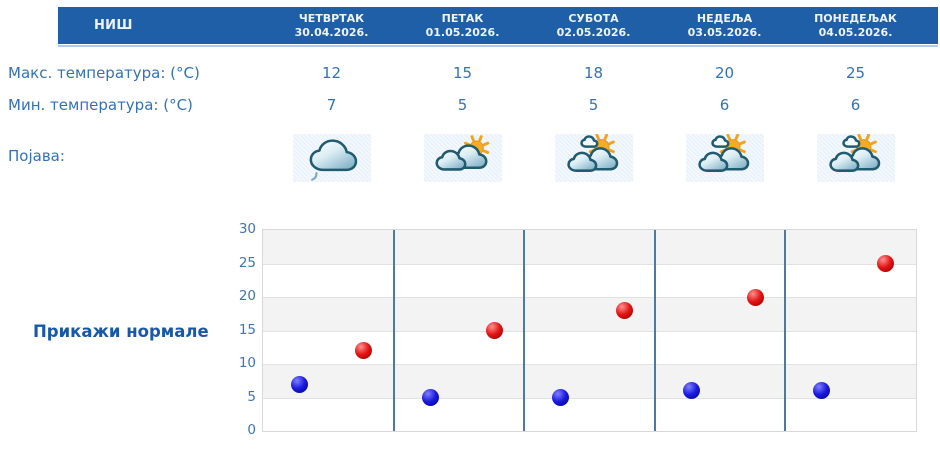 Image resolution: width=940 pixels, height=452 pixels. I want to click on max-temp-value: 18, so click(593, 73).